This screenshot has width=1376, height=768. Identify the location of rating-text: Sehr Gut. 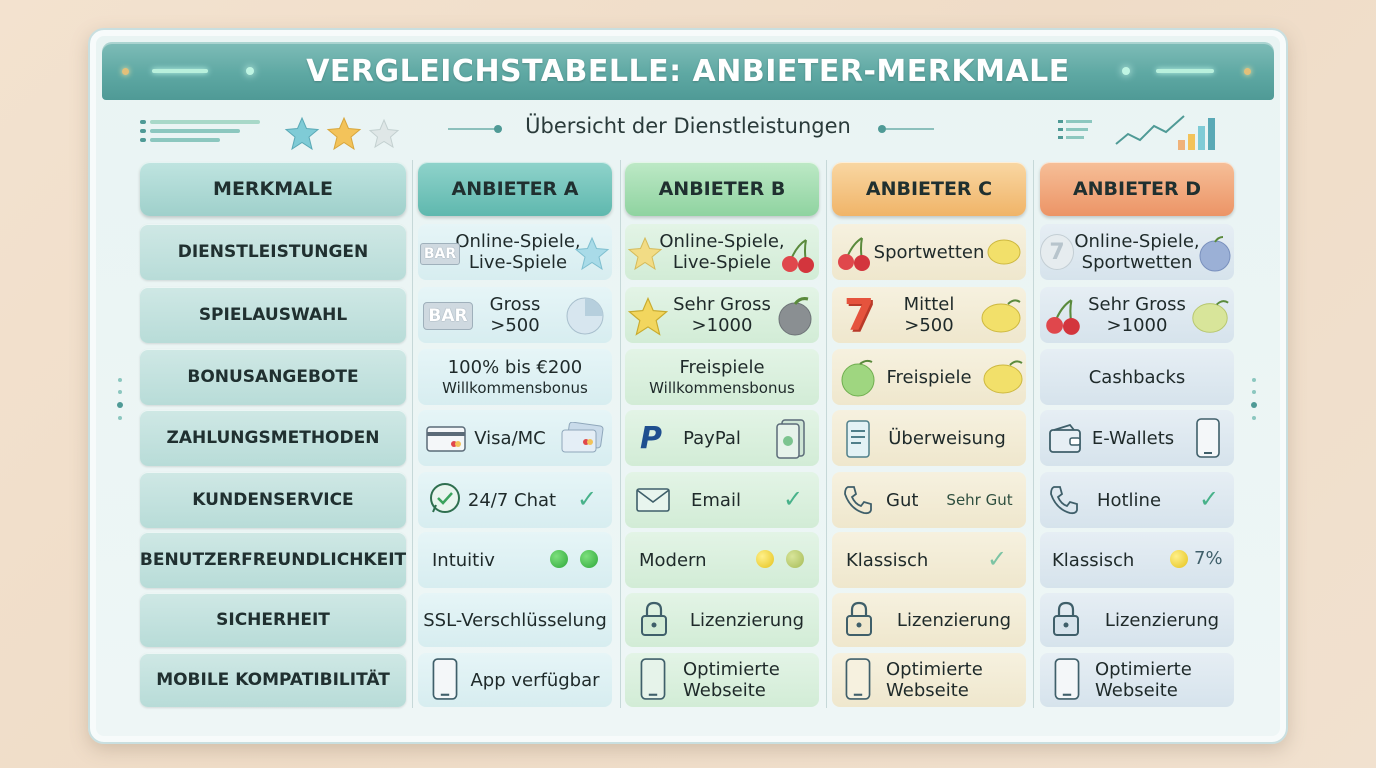
(979, 500).